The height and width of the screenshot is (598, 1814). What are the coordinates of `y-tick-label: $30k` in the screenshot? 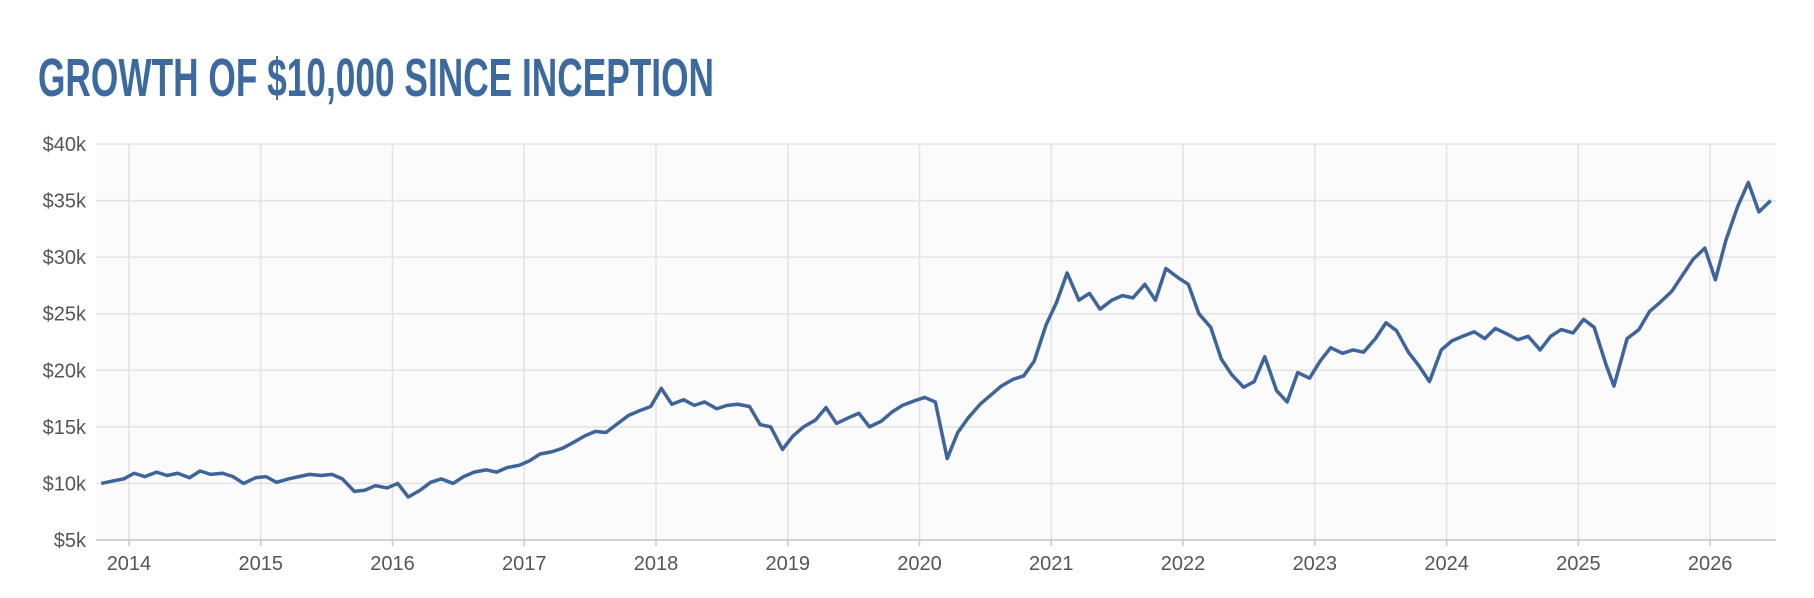 It's located at (65, 258).